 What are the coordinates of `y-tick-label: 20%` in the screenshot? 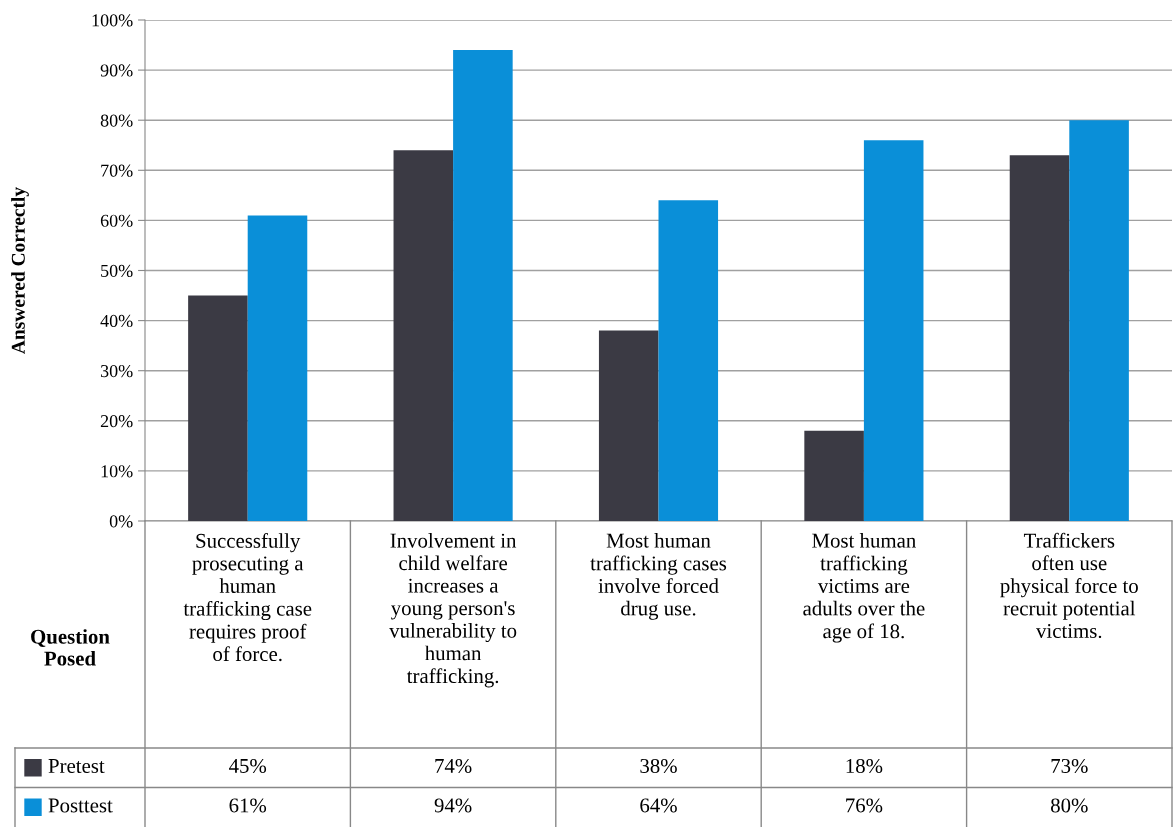 It's located at (116, 421).